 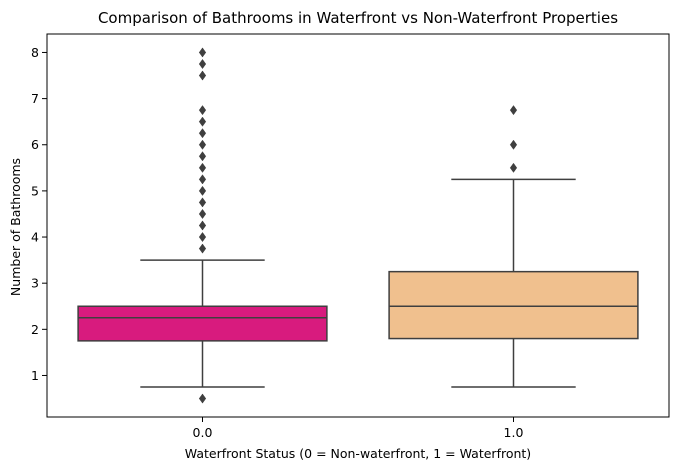 What do you see at coordinates (35, 98) in the screenshot?
I see `y-tick-label: 7` at bounding box center [35, 98].